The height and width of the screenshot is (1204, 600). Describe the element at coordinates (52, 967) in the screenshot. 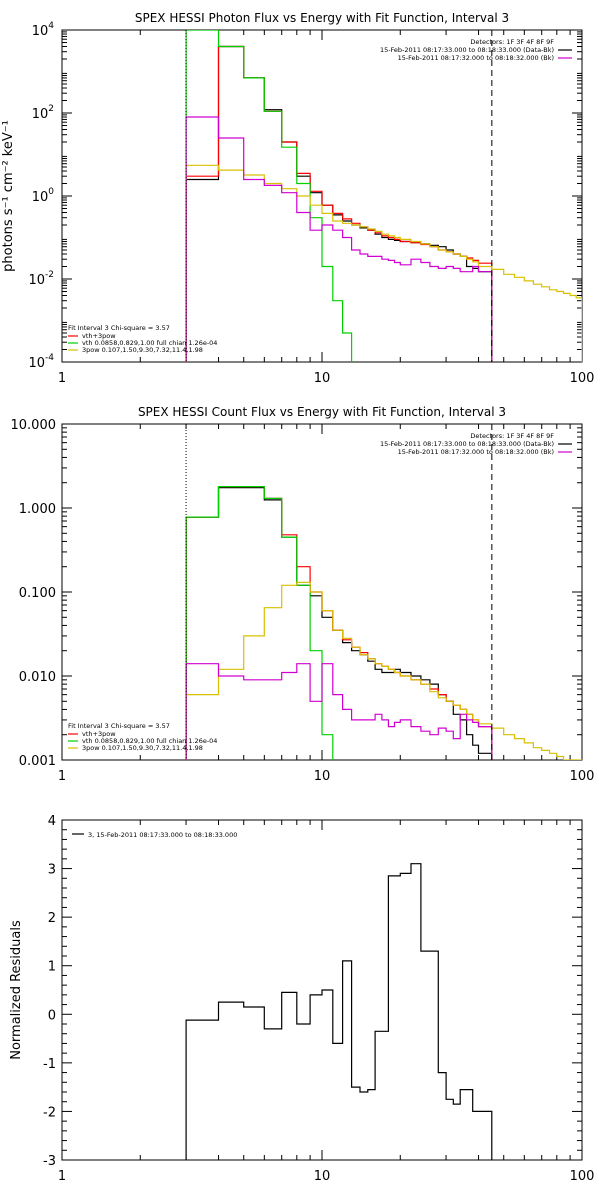

I see `y-tick-label: 1` at that location.